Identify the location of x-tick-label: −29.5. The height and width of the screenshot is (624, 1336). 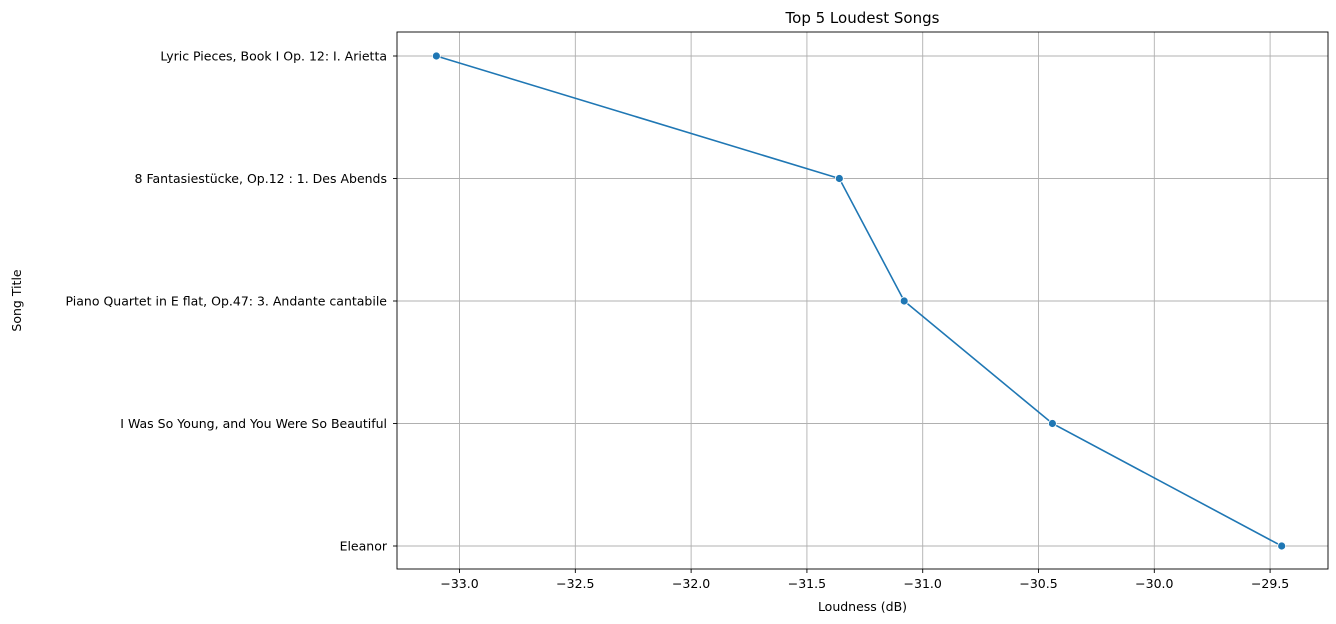
(1270, 583).